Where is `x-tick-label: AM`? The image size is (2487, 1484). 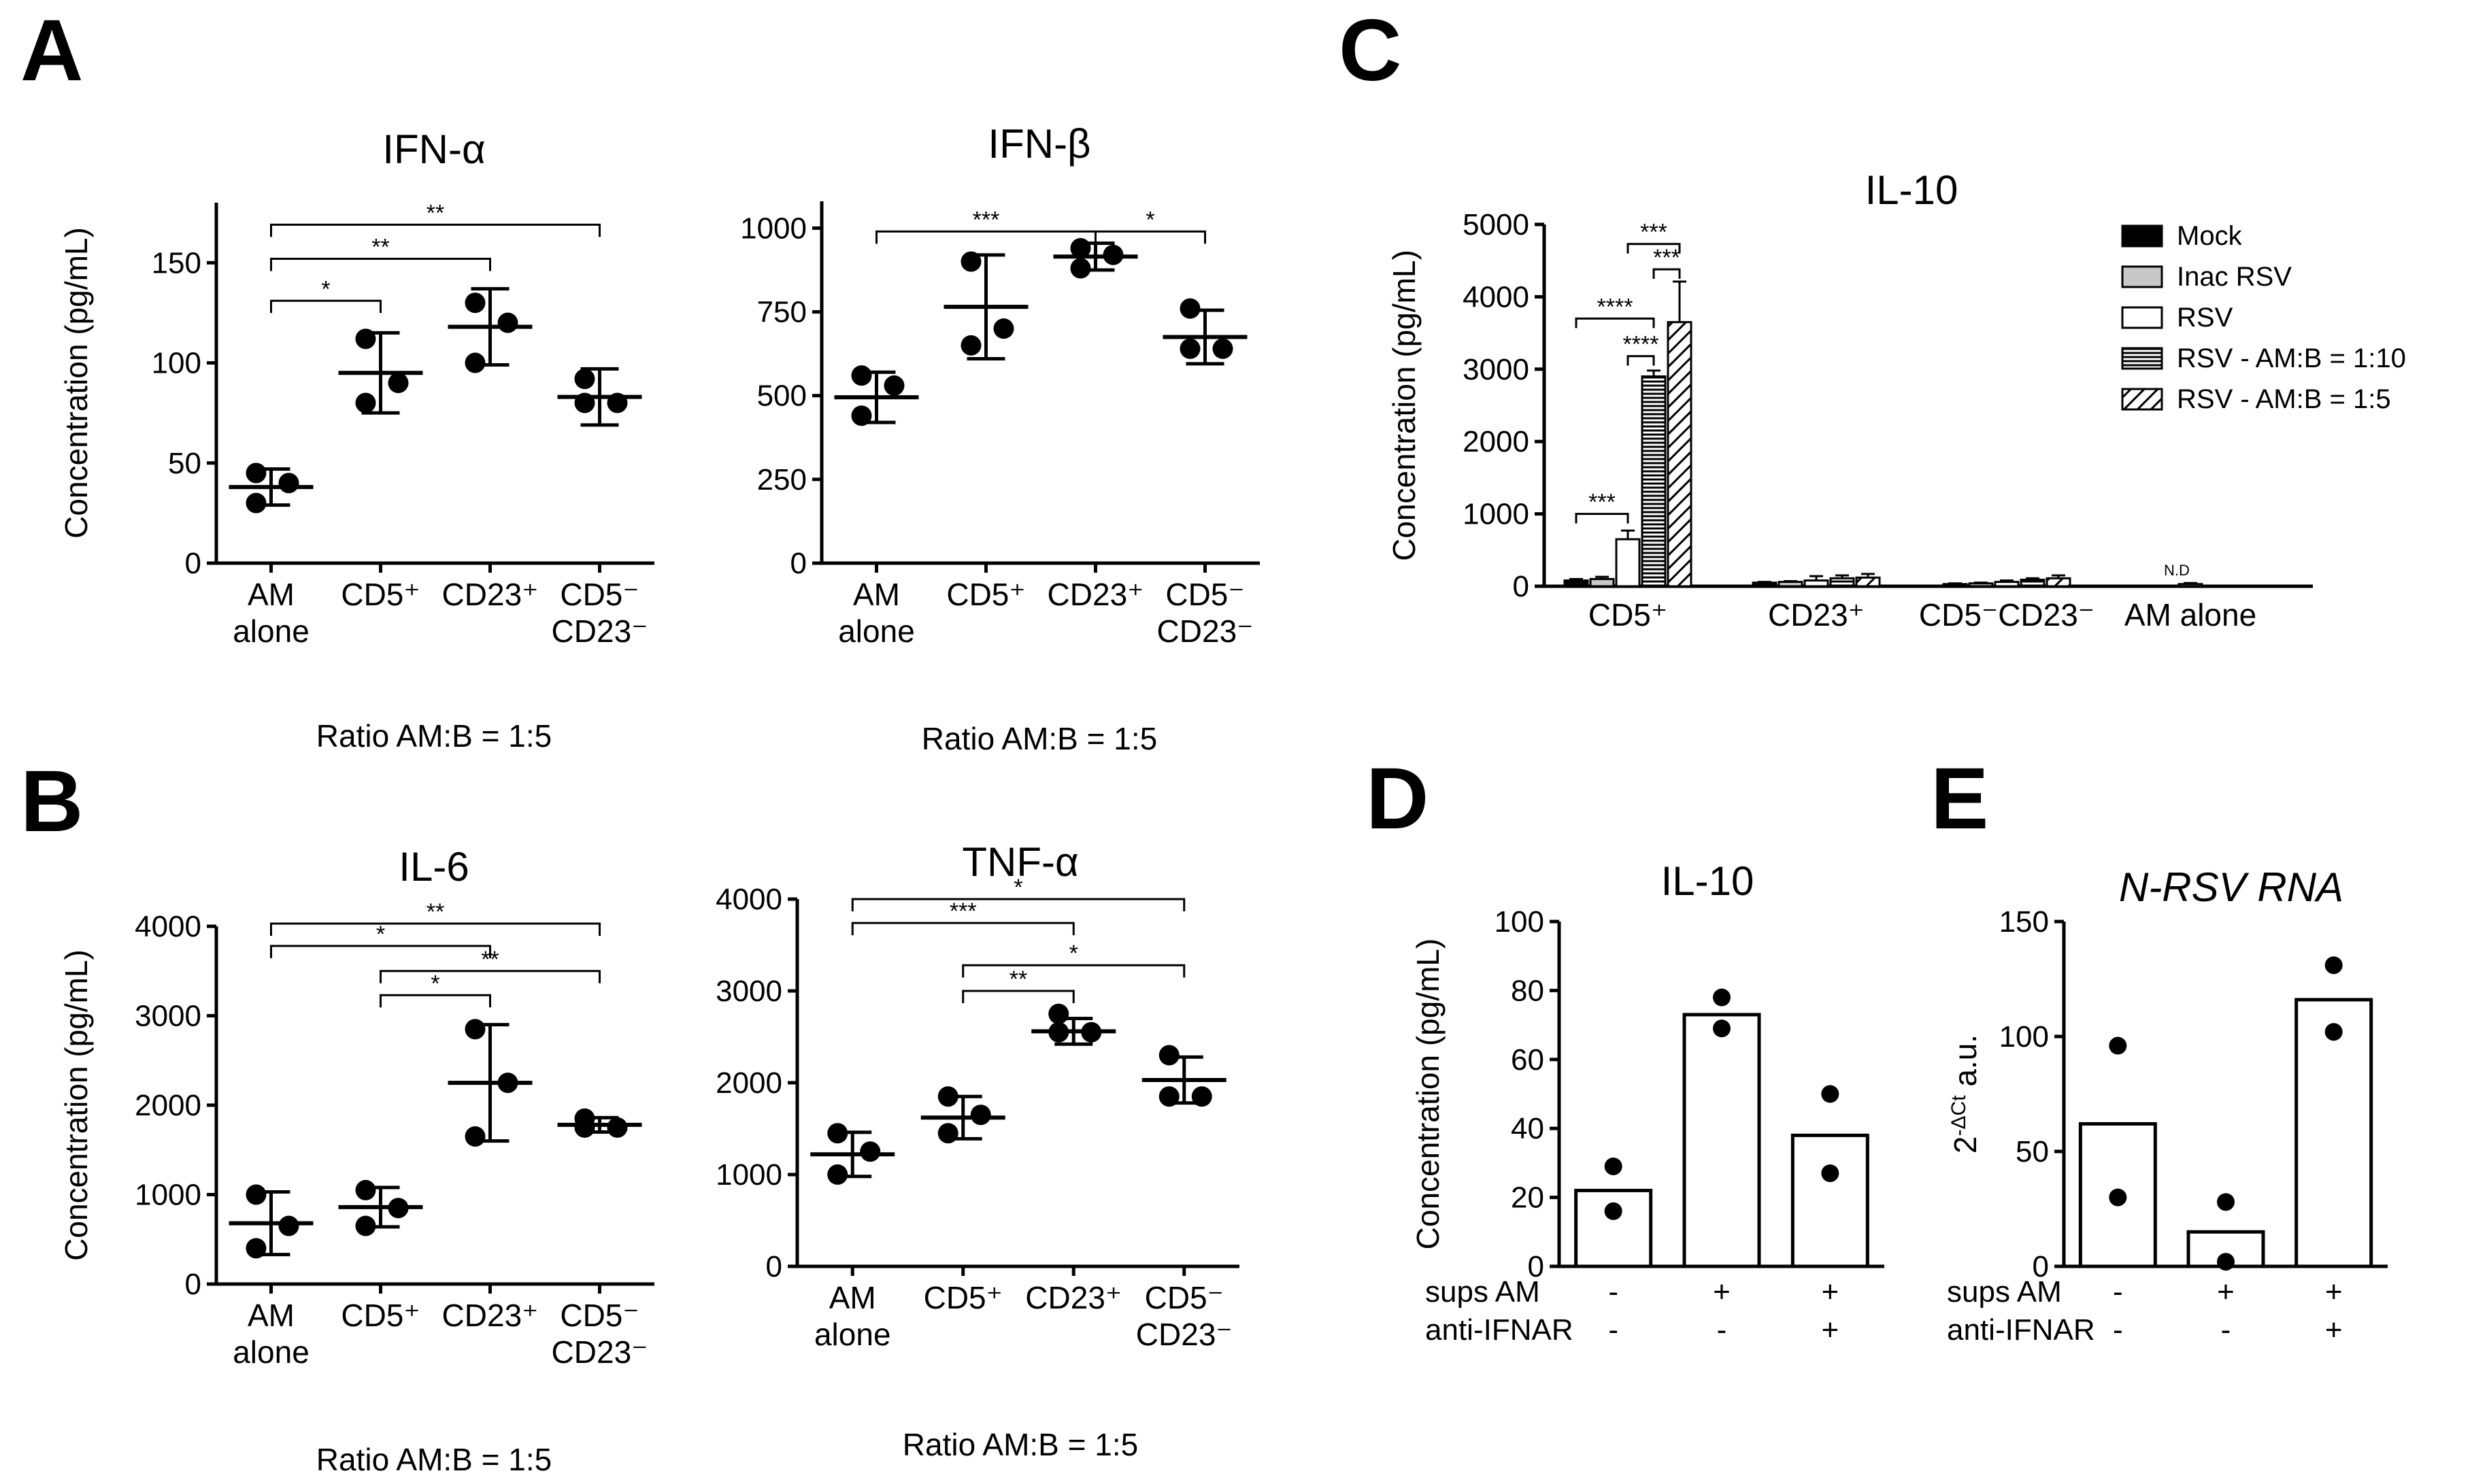
x-tick-label: AM is located at coordinates (271, 594).